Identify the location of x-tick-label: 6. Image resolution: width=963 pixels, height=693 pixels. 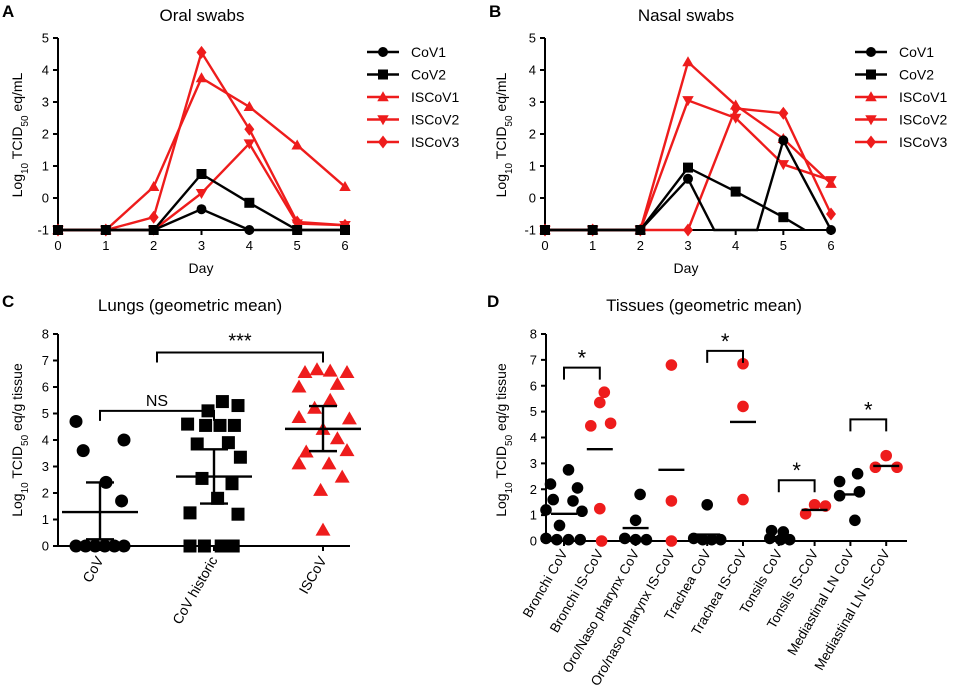
(830, 245).